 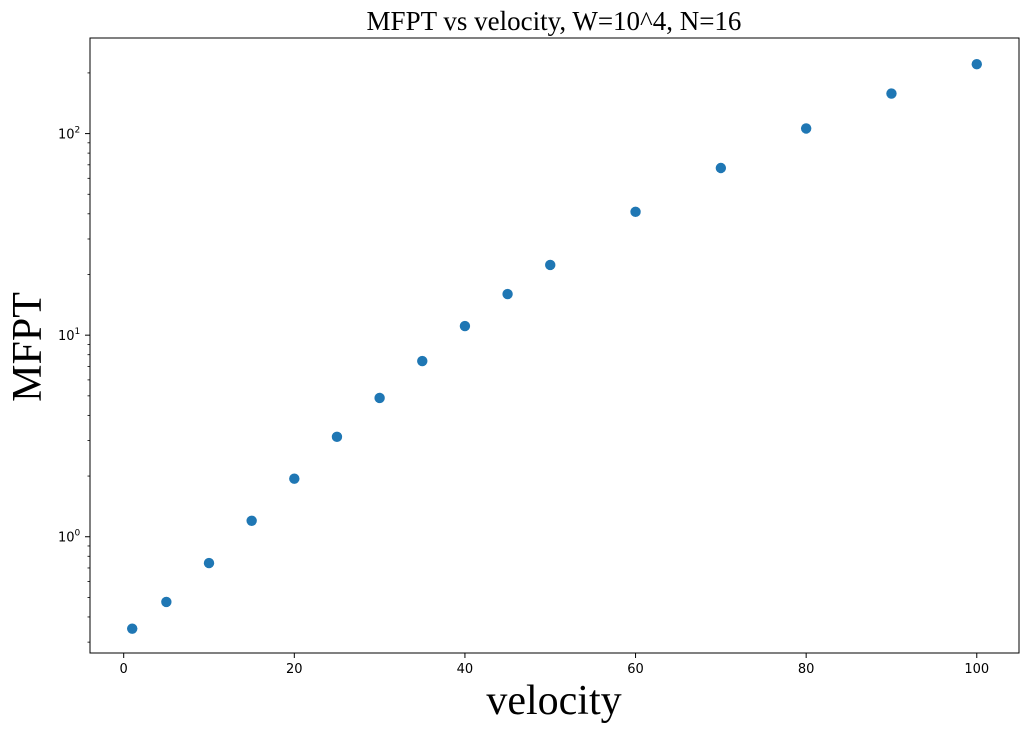 I want to click on x-tick-label: 40, so click(x=465, y=669).